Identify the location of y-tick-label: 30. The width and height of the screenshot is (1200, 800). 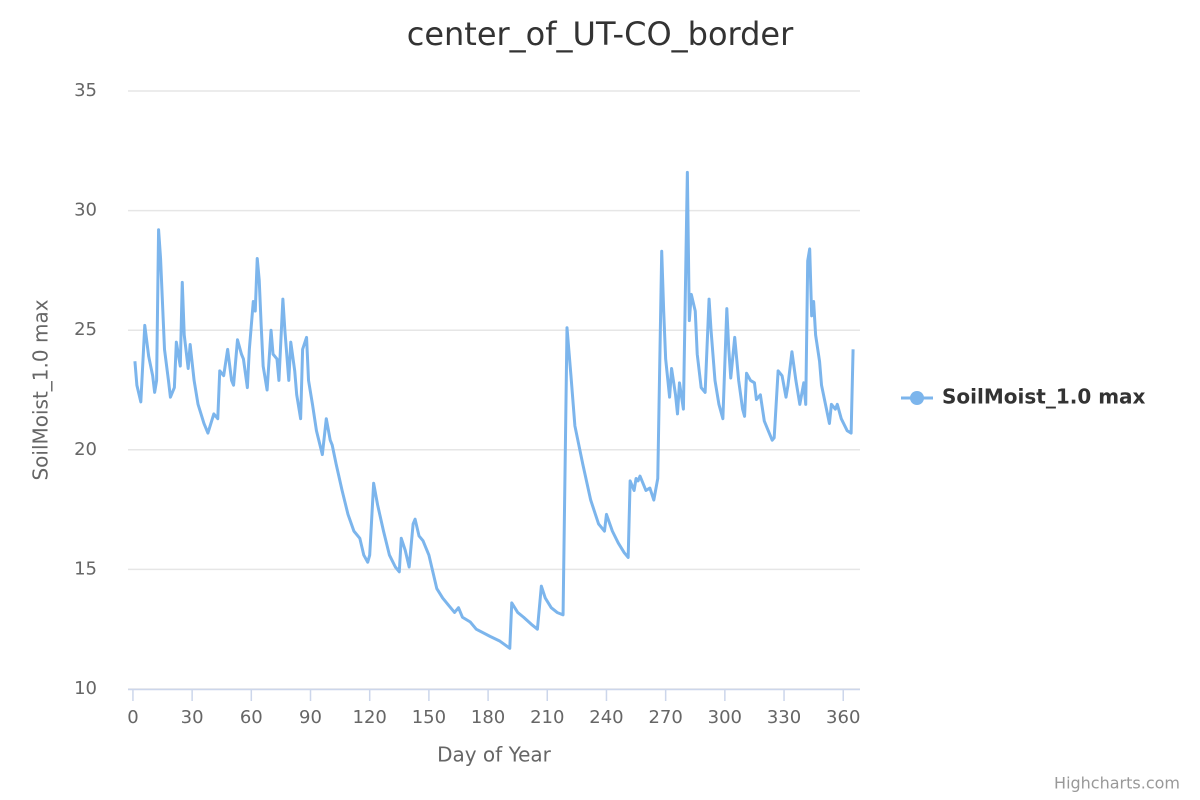
(85, 210).